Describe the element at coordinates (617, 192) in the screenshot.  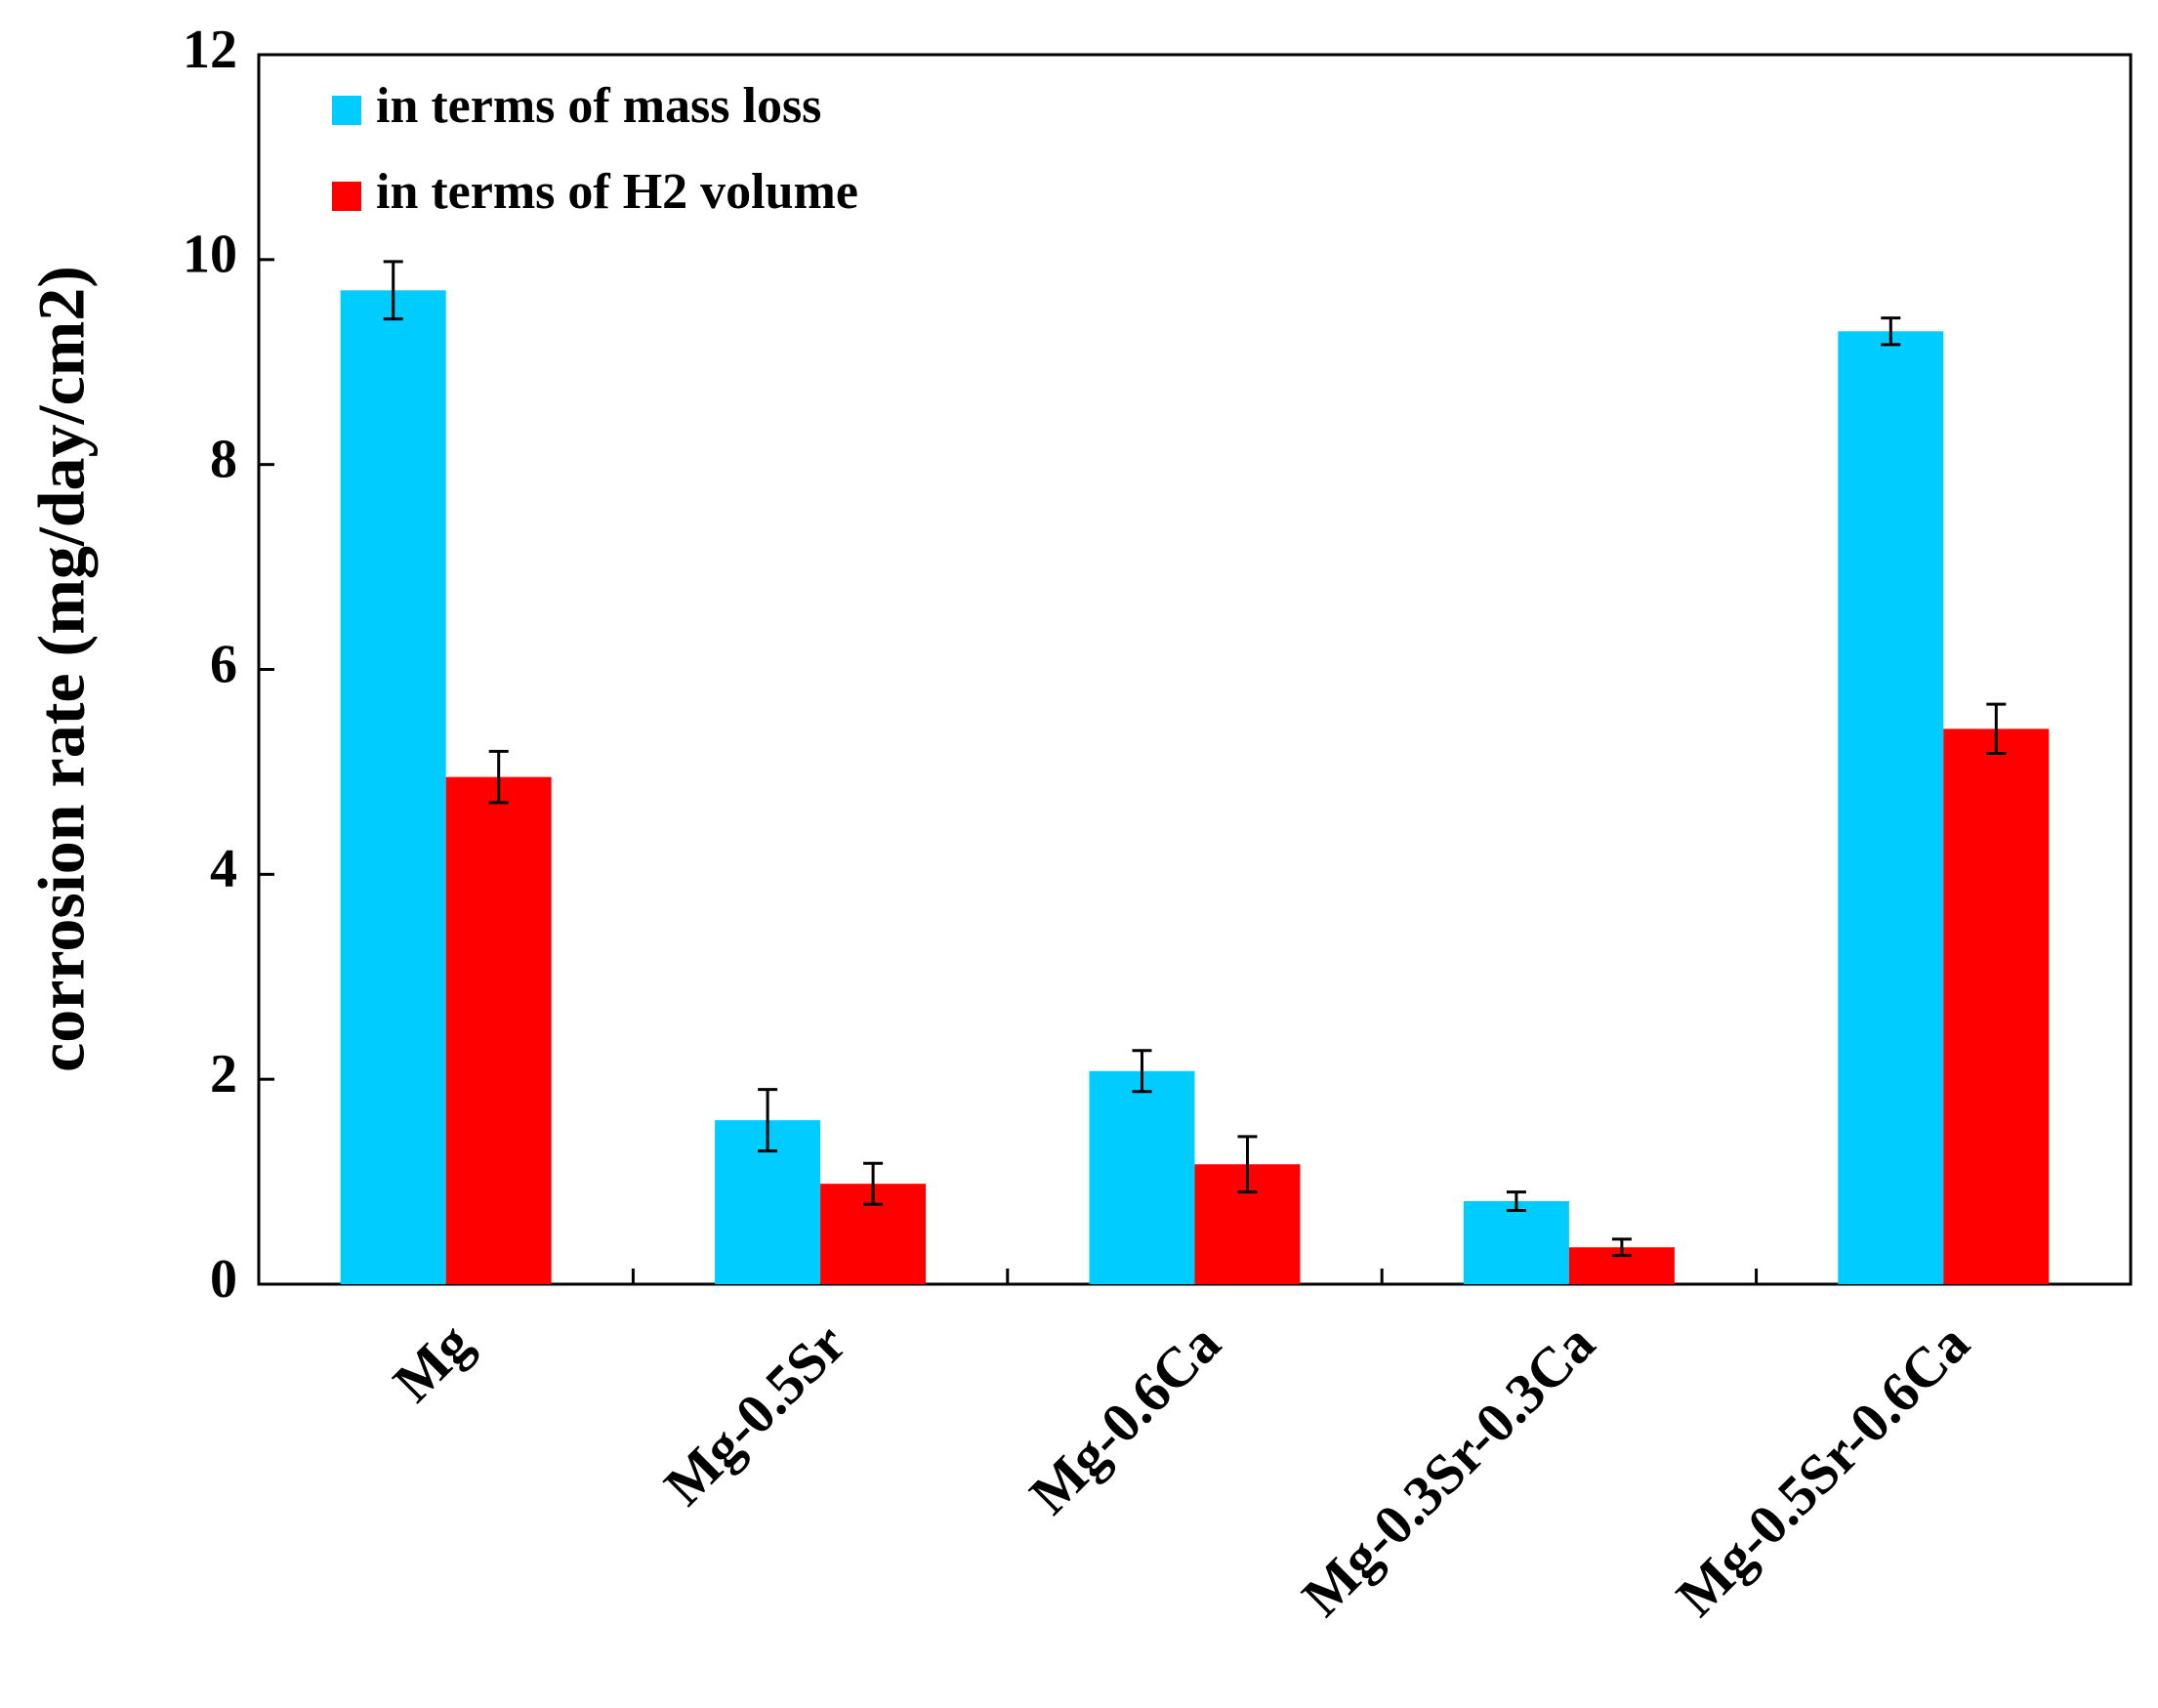
I see `legend-label: in terms of H2 volume` at that location.